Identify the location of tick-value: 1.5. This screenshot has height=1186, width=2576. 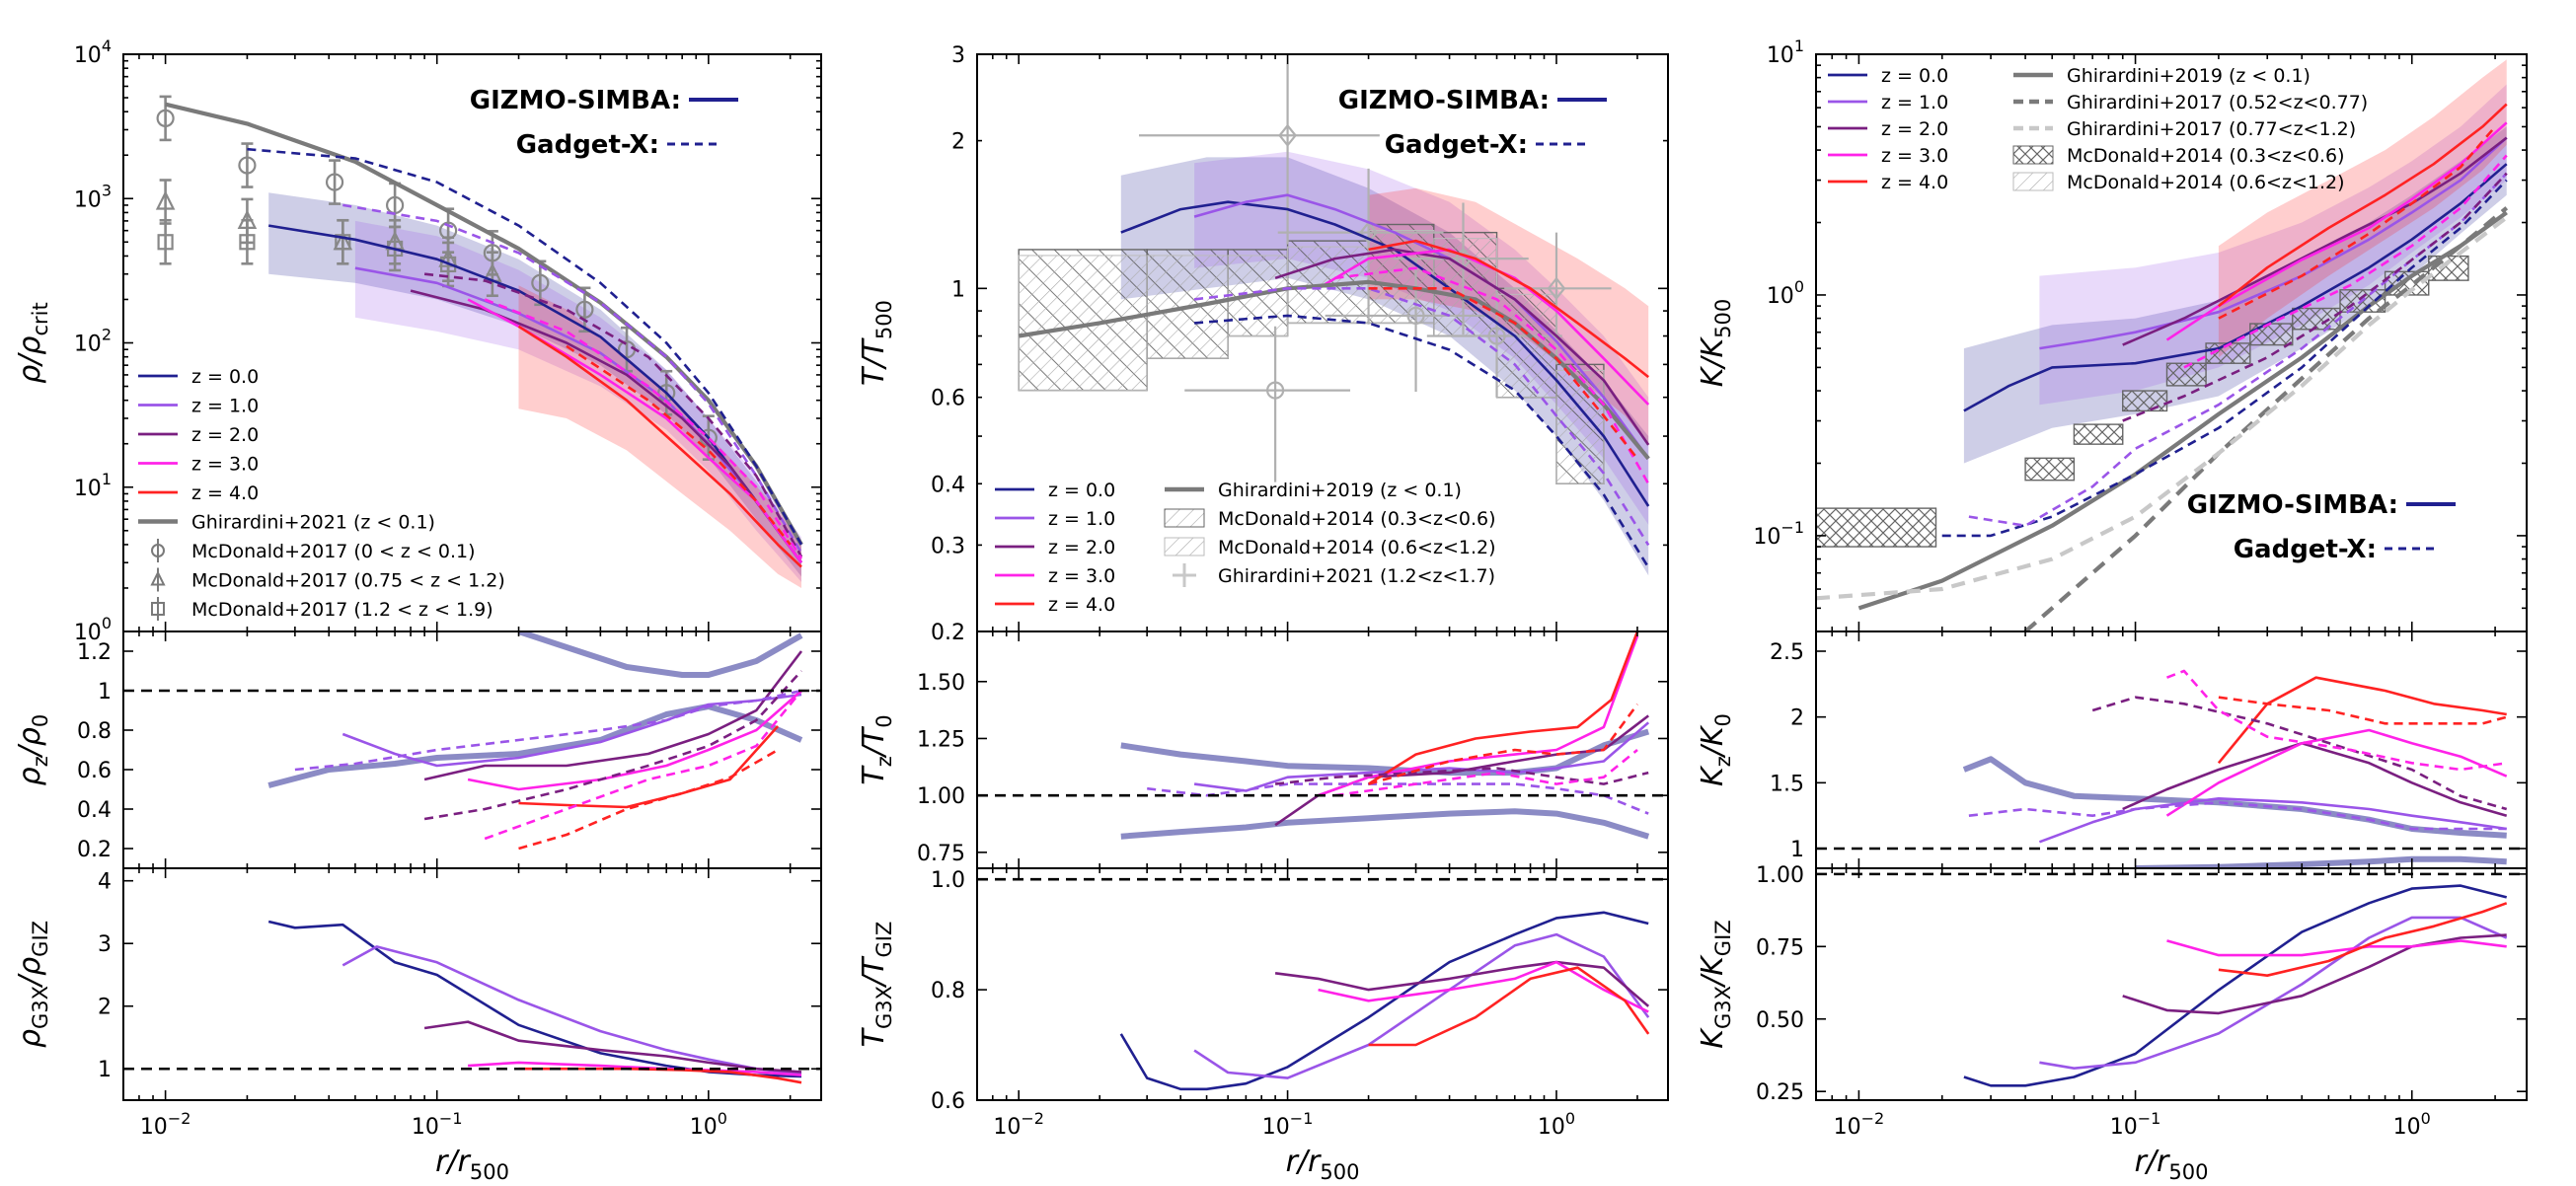
(1787, 784).